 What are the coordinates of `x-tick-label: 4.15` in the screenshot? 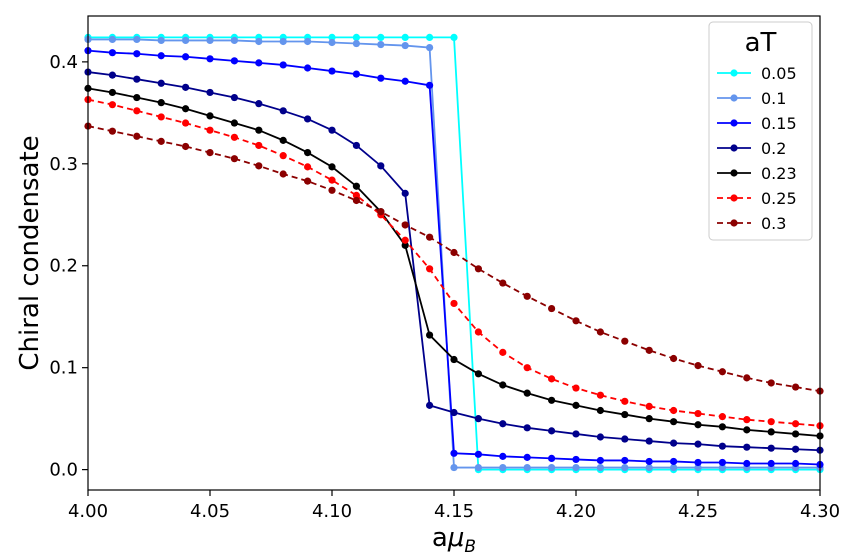 It's located at (454, 511).